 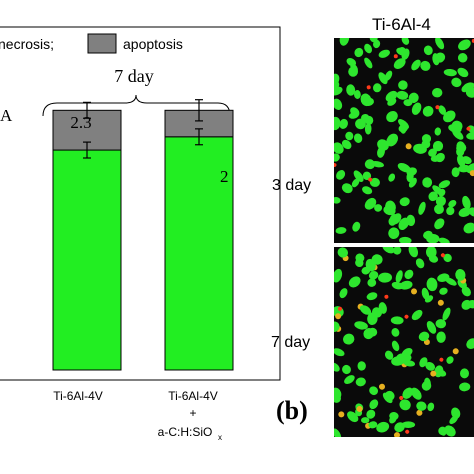 What do you see at coordinates (78, 396) in the screenshot?
I see `category-label-1: Ti-6Al-4V` at bounding box center [78, 396].